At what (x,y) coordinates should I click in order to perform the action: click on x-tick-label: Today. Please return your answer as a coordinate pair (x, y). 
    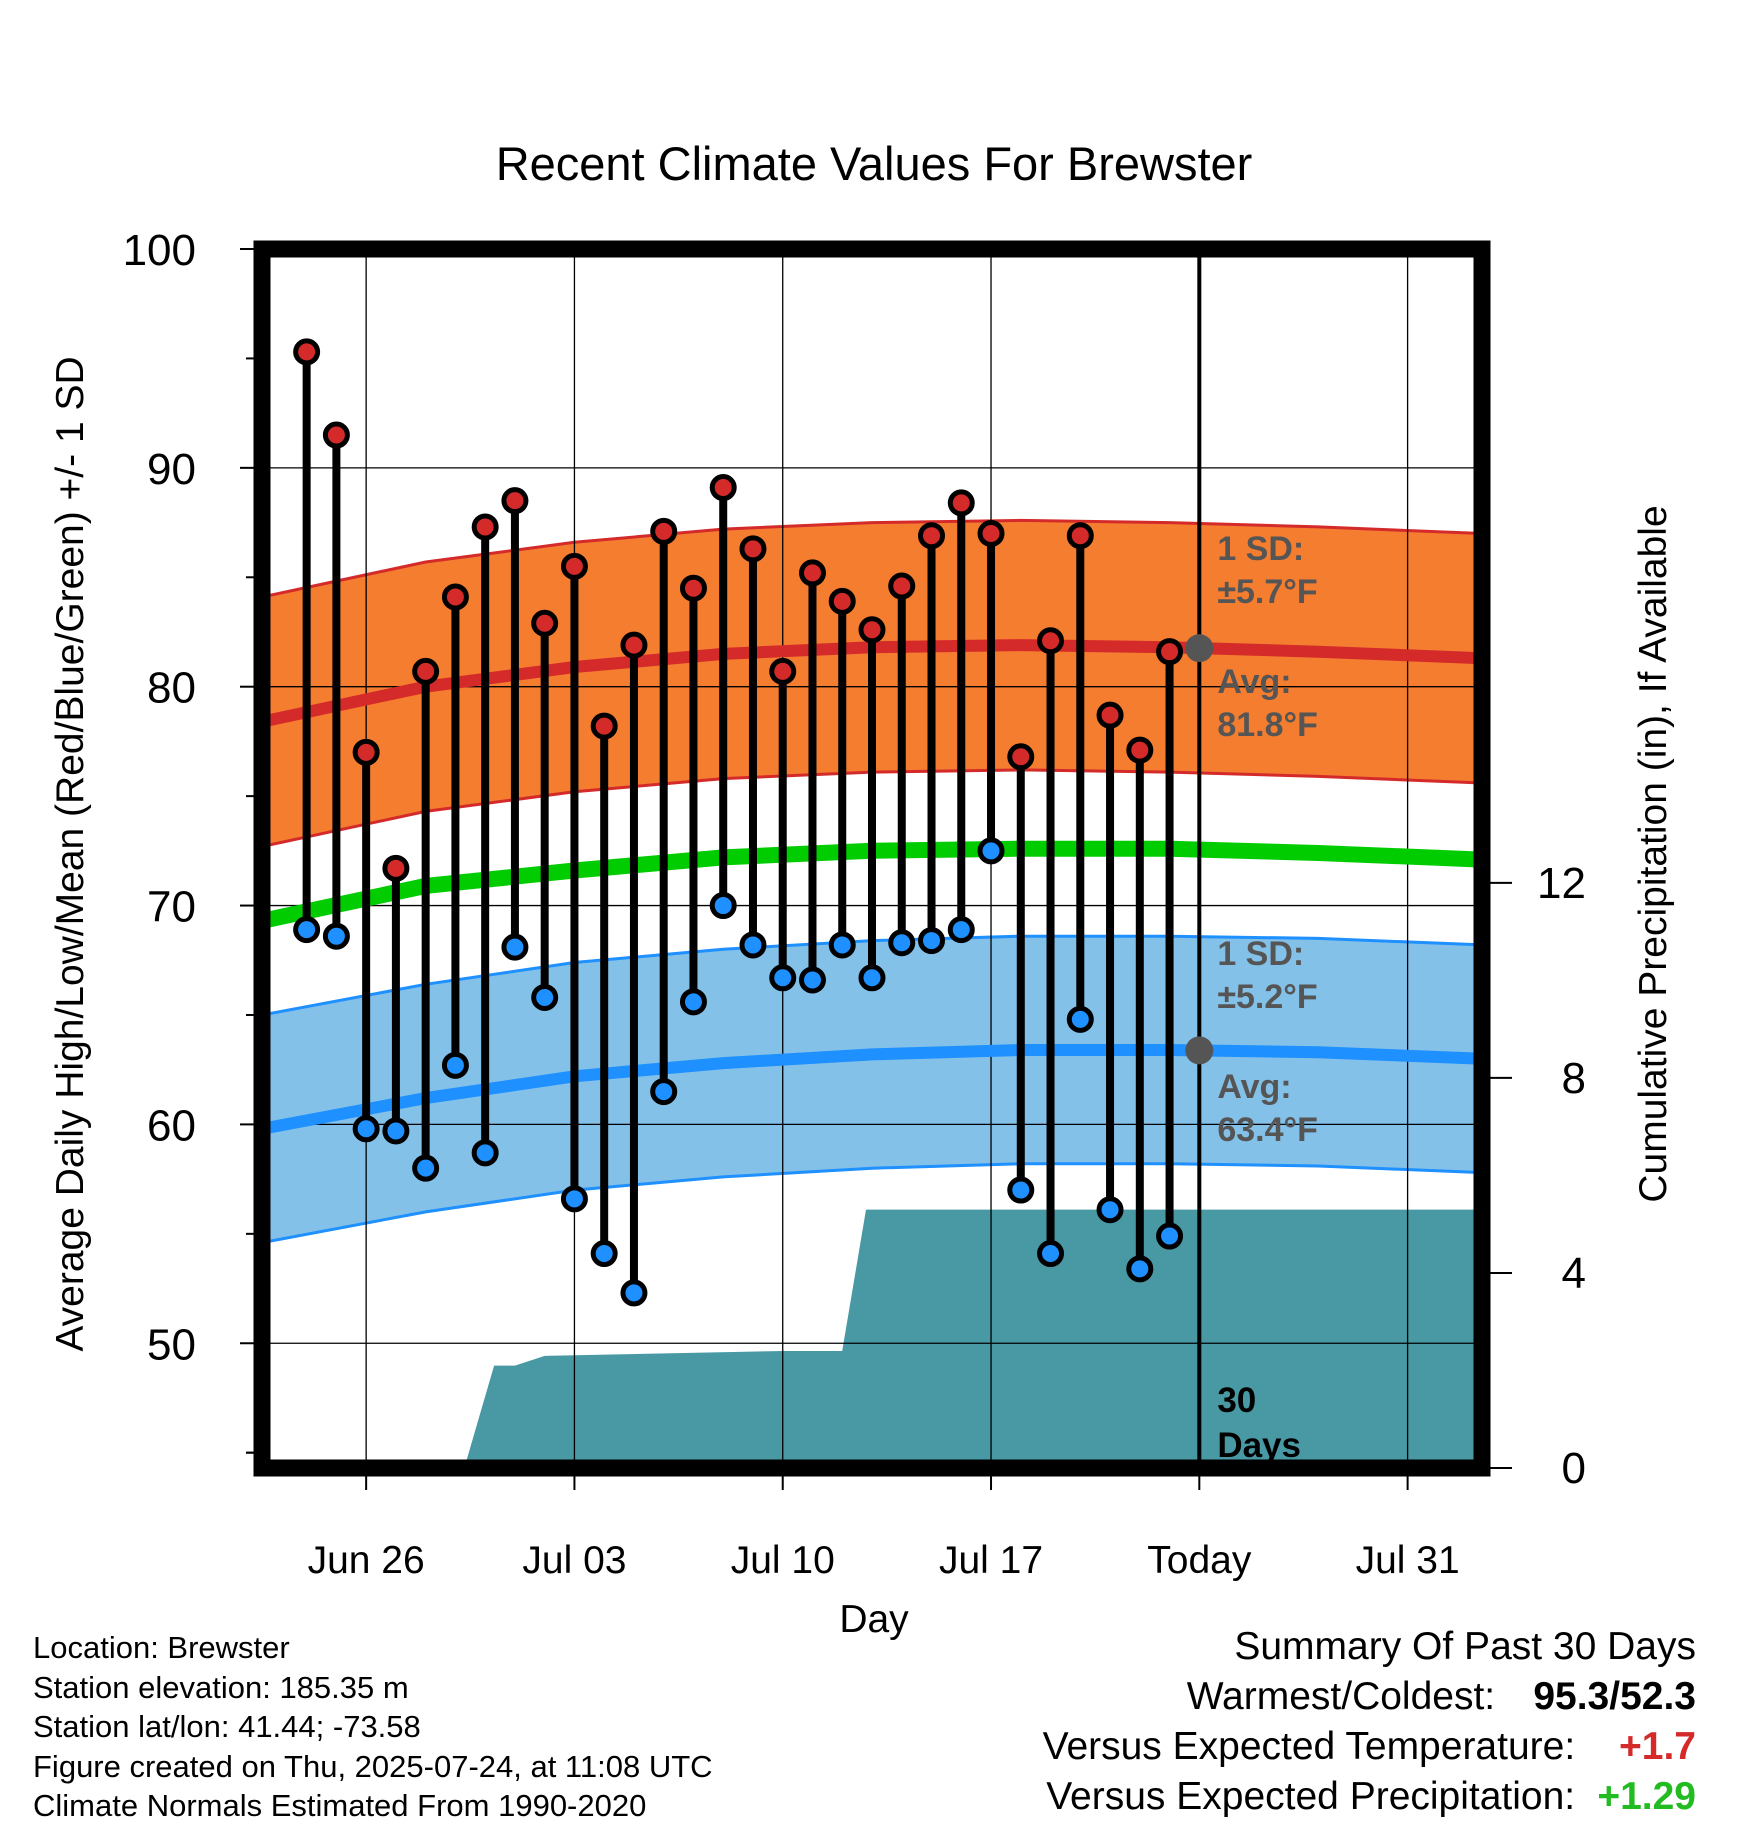
    Looking at the image, I should click on (1199, 1560).